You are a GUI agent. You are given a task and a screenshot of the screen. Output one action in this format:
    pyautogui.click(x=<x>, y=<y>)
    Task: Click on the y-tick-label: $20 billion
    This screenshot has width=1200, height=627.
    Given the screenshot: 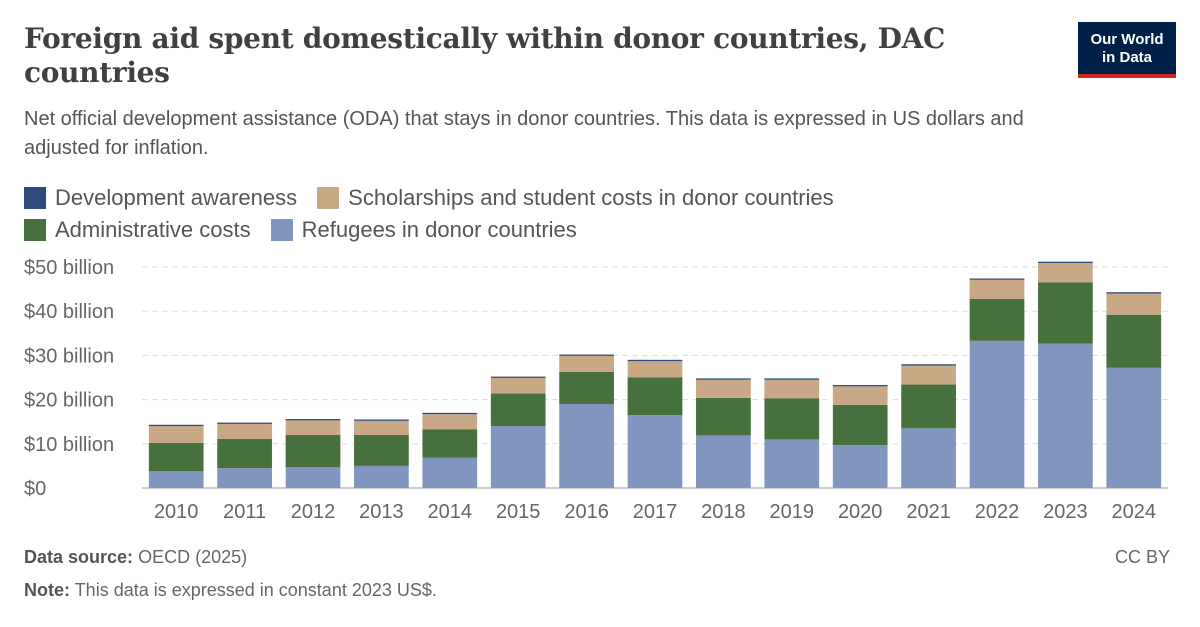 What is the action you would take?
    pyautogui.click(x=69, y=401)
    